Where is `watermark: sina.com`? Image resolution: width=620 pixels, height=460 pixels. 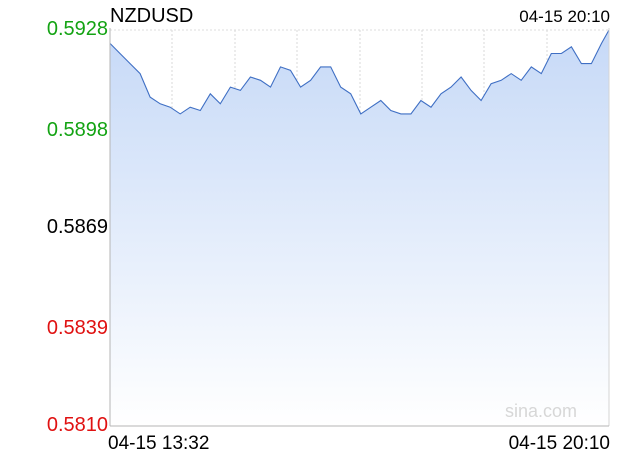 watermark: sina.com is located at coordinates (541, 411).